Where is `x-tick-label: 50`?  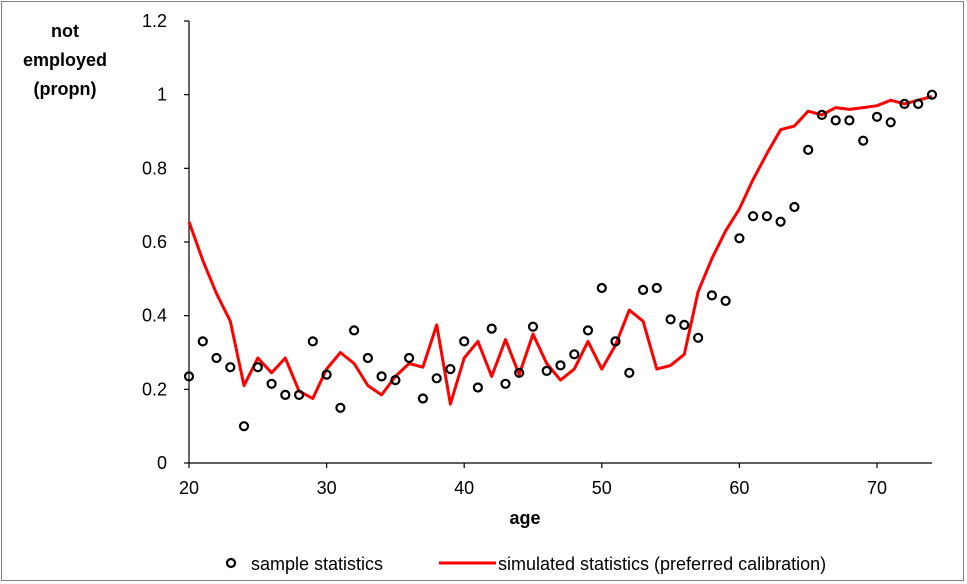
x-tick-label: 50 is located at coordinates (602, 488).